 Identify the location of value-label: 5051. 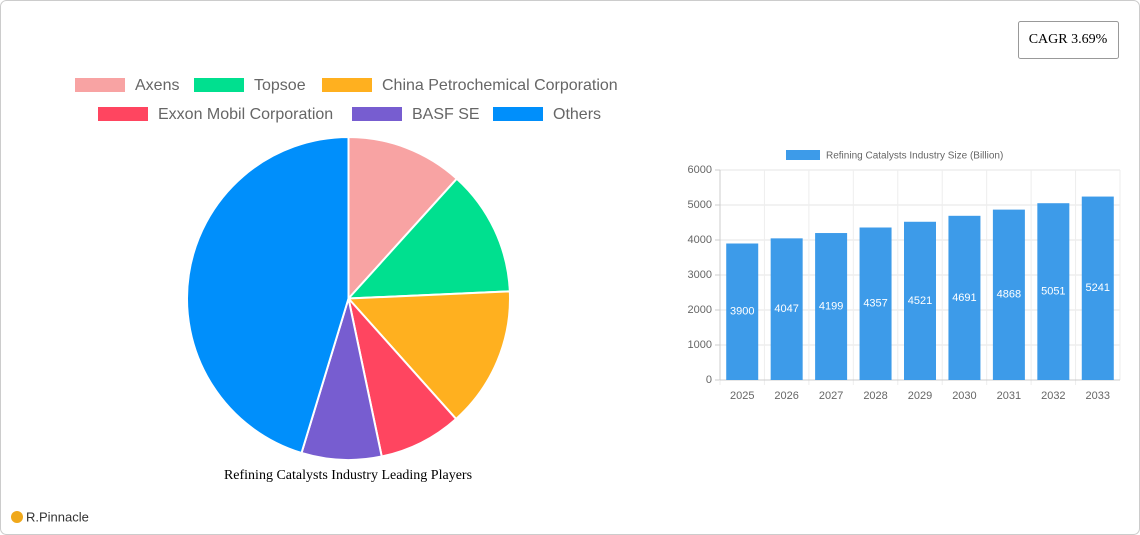
(1053, 292).